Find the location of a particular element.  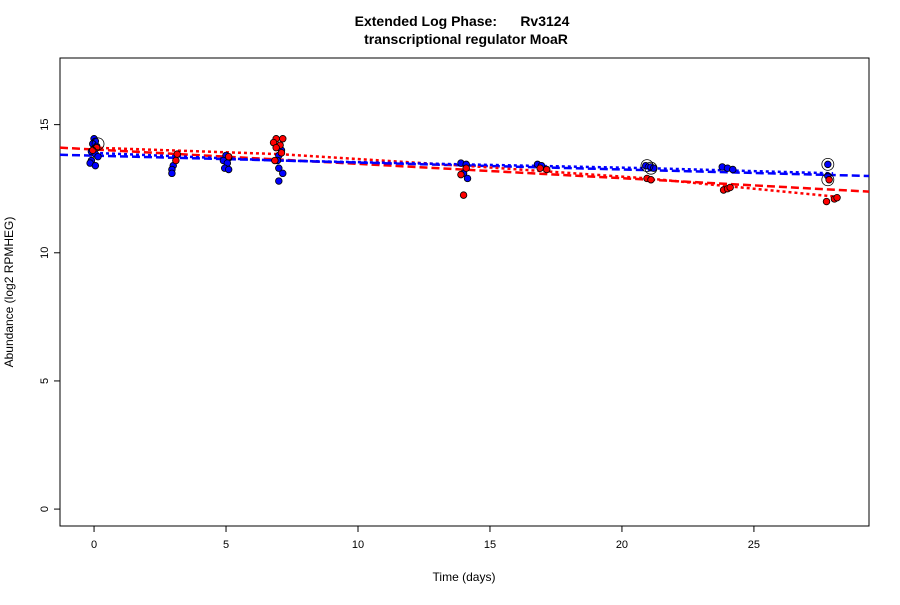

x-axis-label: Time (days) is located at coordinates (464, 577).